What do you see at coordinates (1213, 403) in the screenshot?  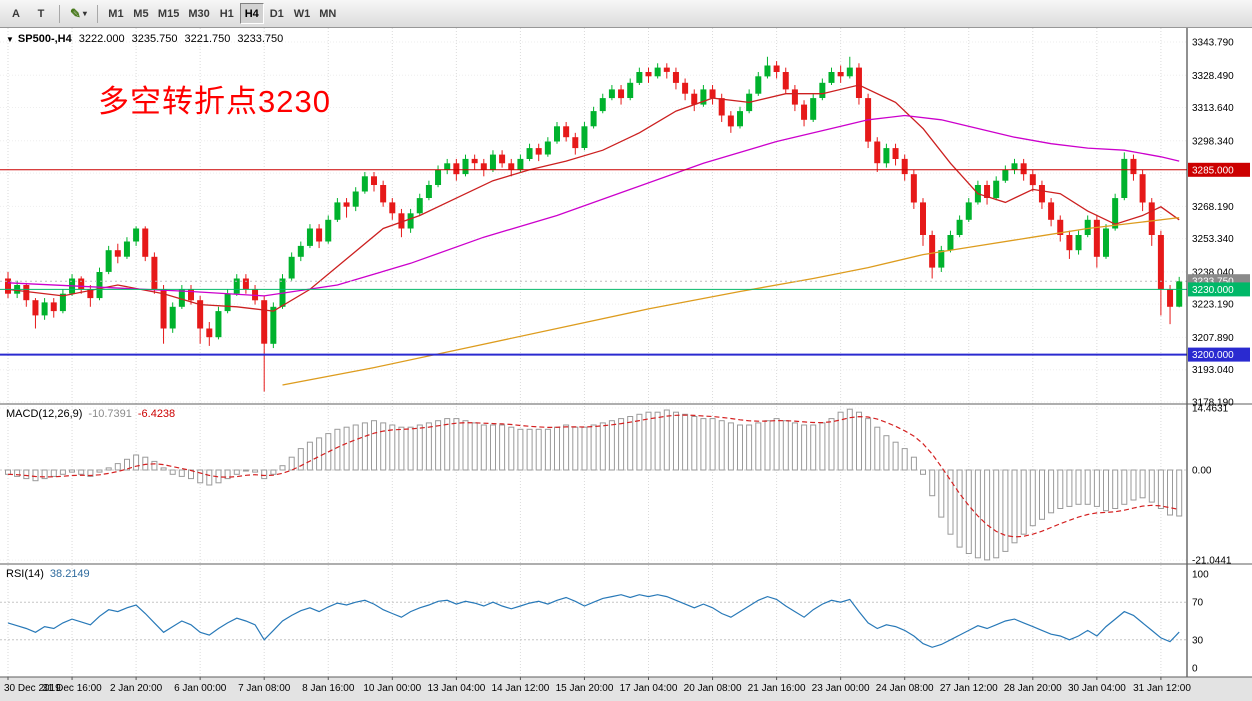 I see `price-tick-label: 3178.190` at bounding box center [1213, 403].